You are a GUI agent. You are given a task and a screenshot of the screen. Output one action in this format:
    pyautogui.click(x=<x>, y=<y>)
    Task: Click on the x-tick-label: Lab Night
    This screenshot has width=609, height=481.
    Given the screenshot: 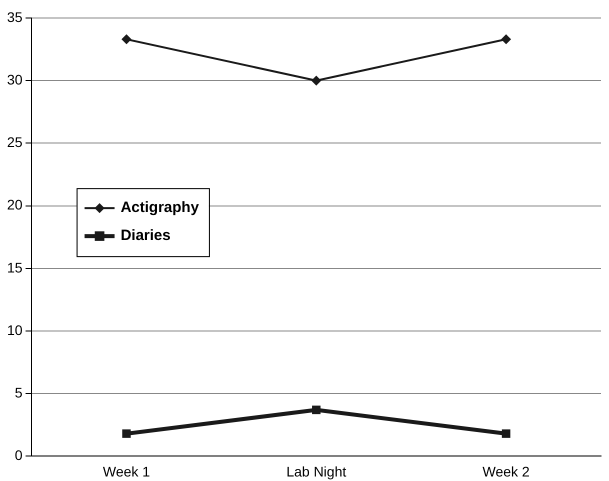 What is the action you would take?
    pyautogui.click(x=316, y=471)
    